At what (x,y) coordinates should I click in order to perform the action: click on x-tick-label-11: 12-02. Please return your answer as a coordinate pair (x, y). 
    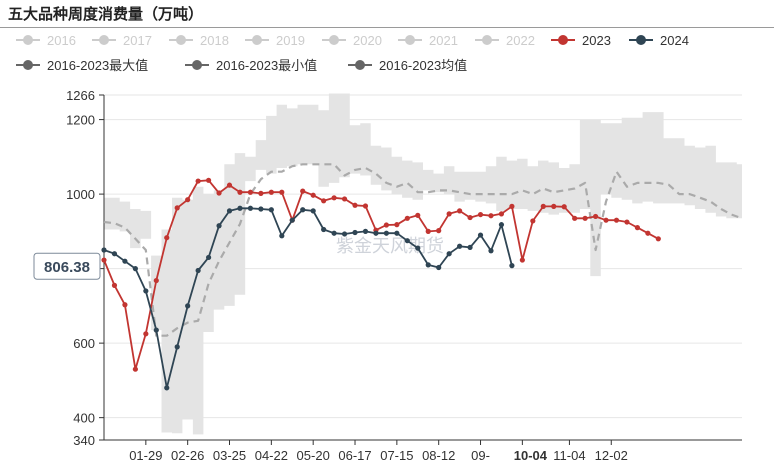
    Looking at the image, I should click on (611, 455).